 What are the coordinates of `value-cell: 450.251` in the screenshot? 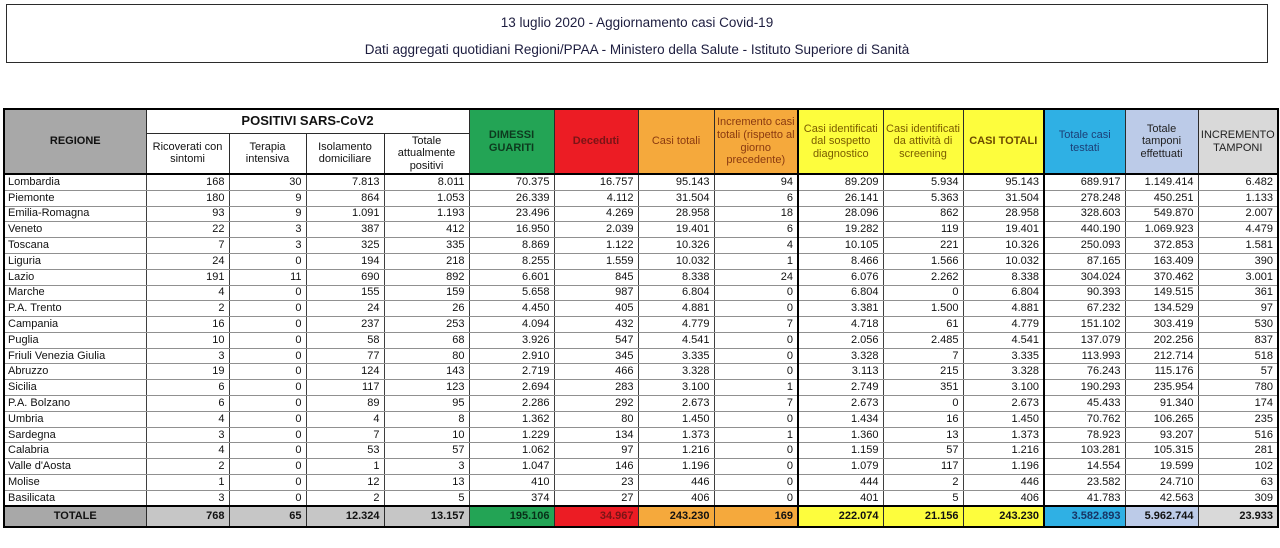 It's located at (1161, 198).